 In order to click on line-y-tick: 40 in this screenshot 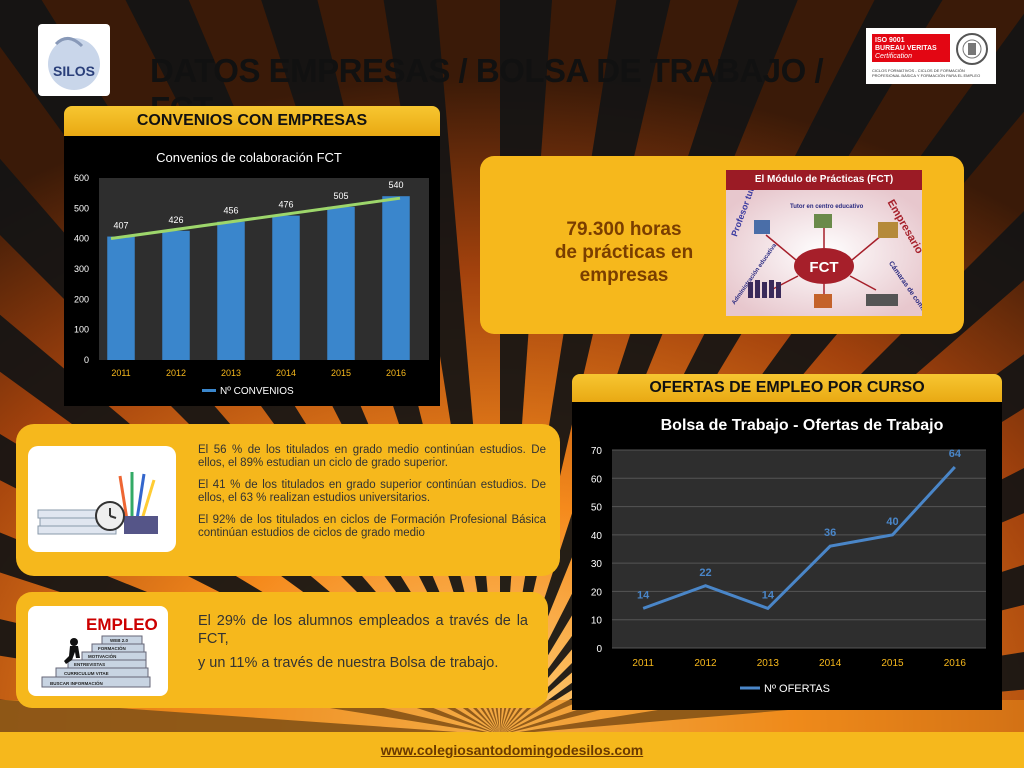, I will do `click(597, 536)`.